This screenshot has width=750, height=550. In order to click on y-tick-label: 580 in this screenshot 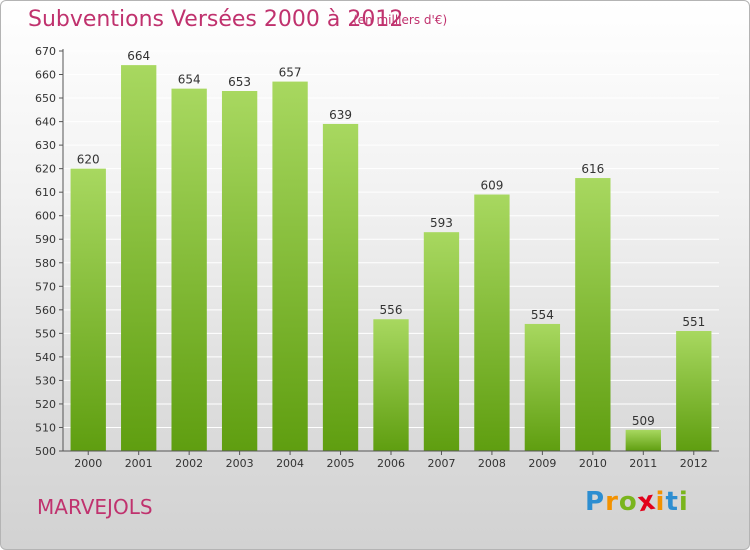, I will do `click(45, 263)`.